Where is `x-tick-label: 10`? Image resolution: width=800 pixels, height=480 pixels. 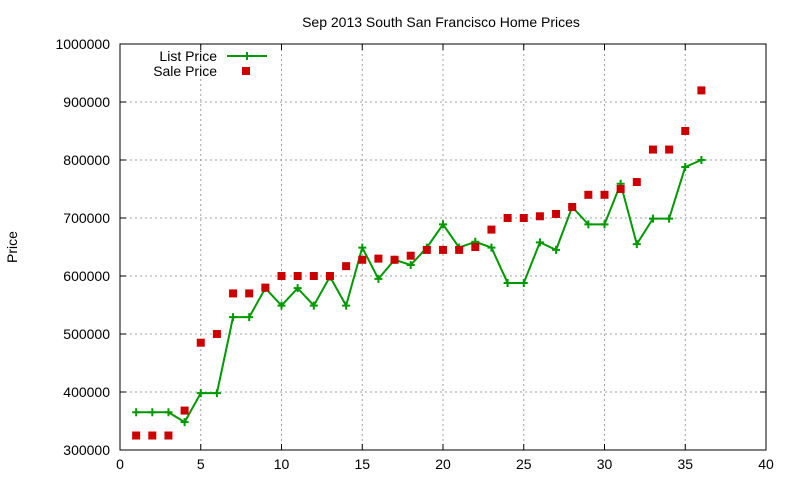 x-tick-label: 10 is located at coordinates (282, 464).